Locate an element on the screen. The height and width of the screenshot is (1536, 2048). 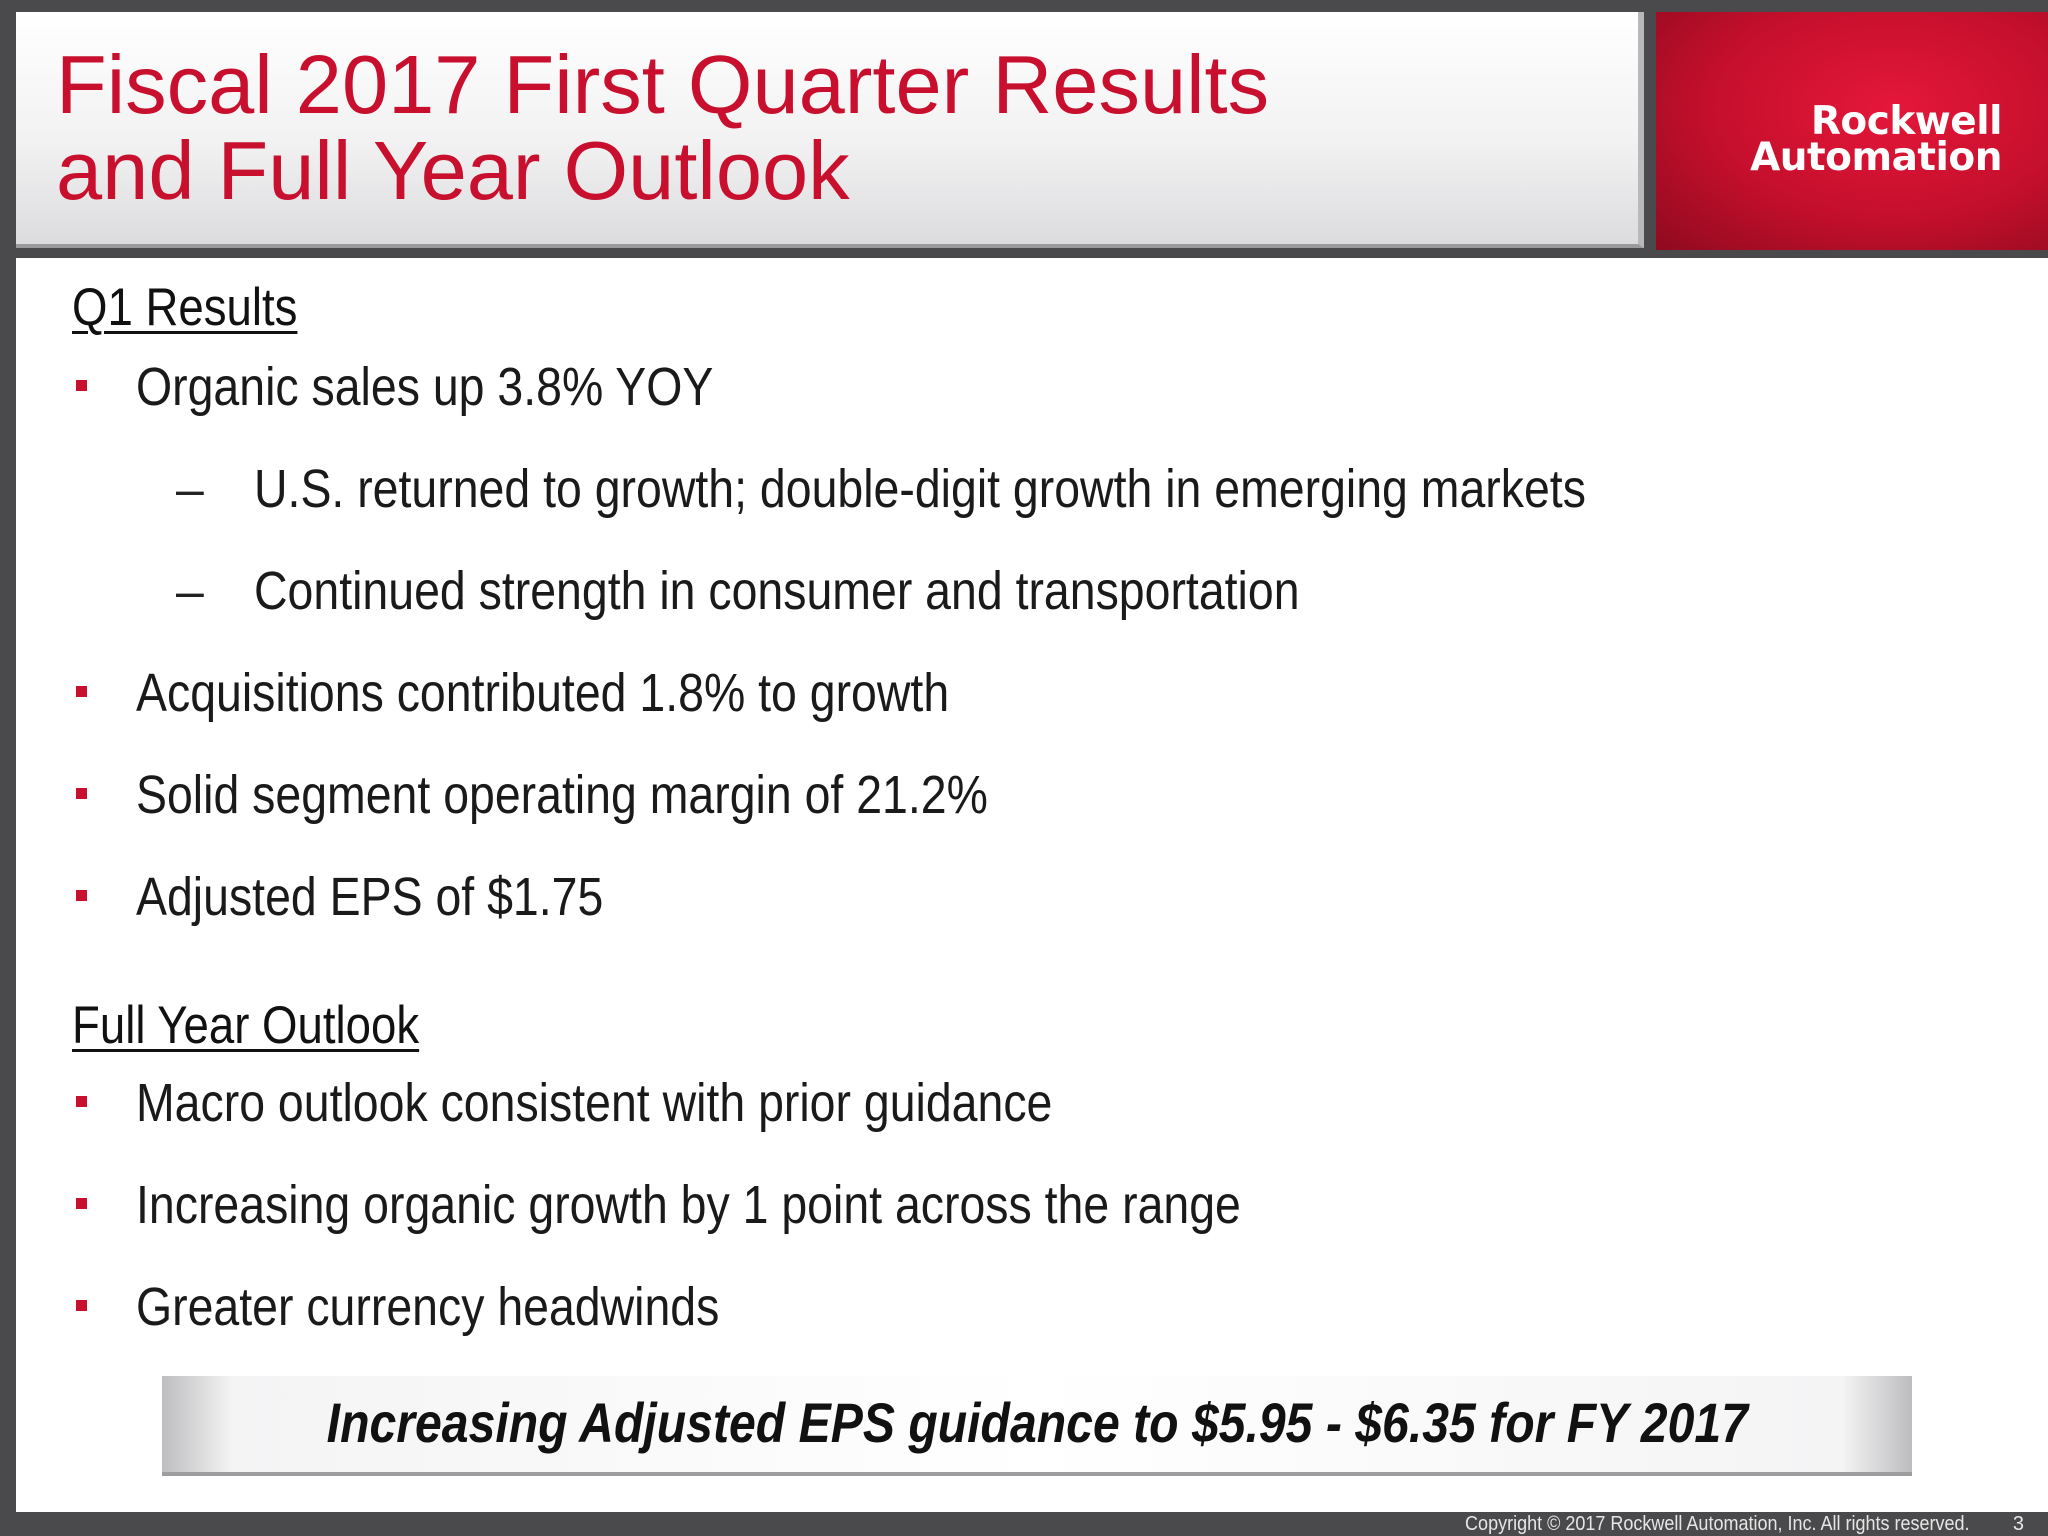
list-item-text: Adjusted EPS of $1.75 is located at coordinates (370, 897).